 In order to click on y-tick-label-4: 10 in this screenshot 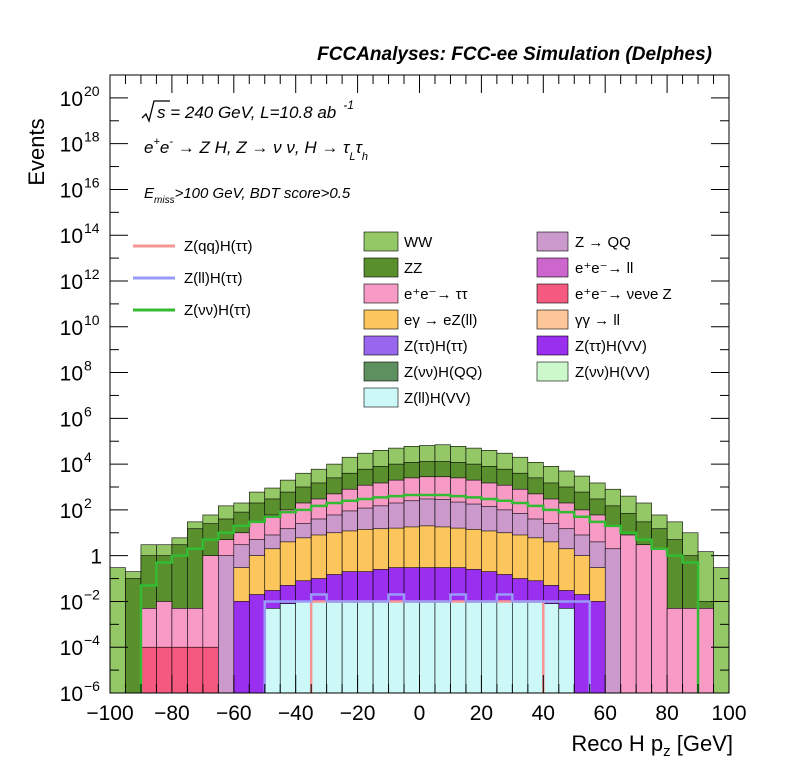, I will do `click(71, 511)`.